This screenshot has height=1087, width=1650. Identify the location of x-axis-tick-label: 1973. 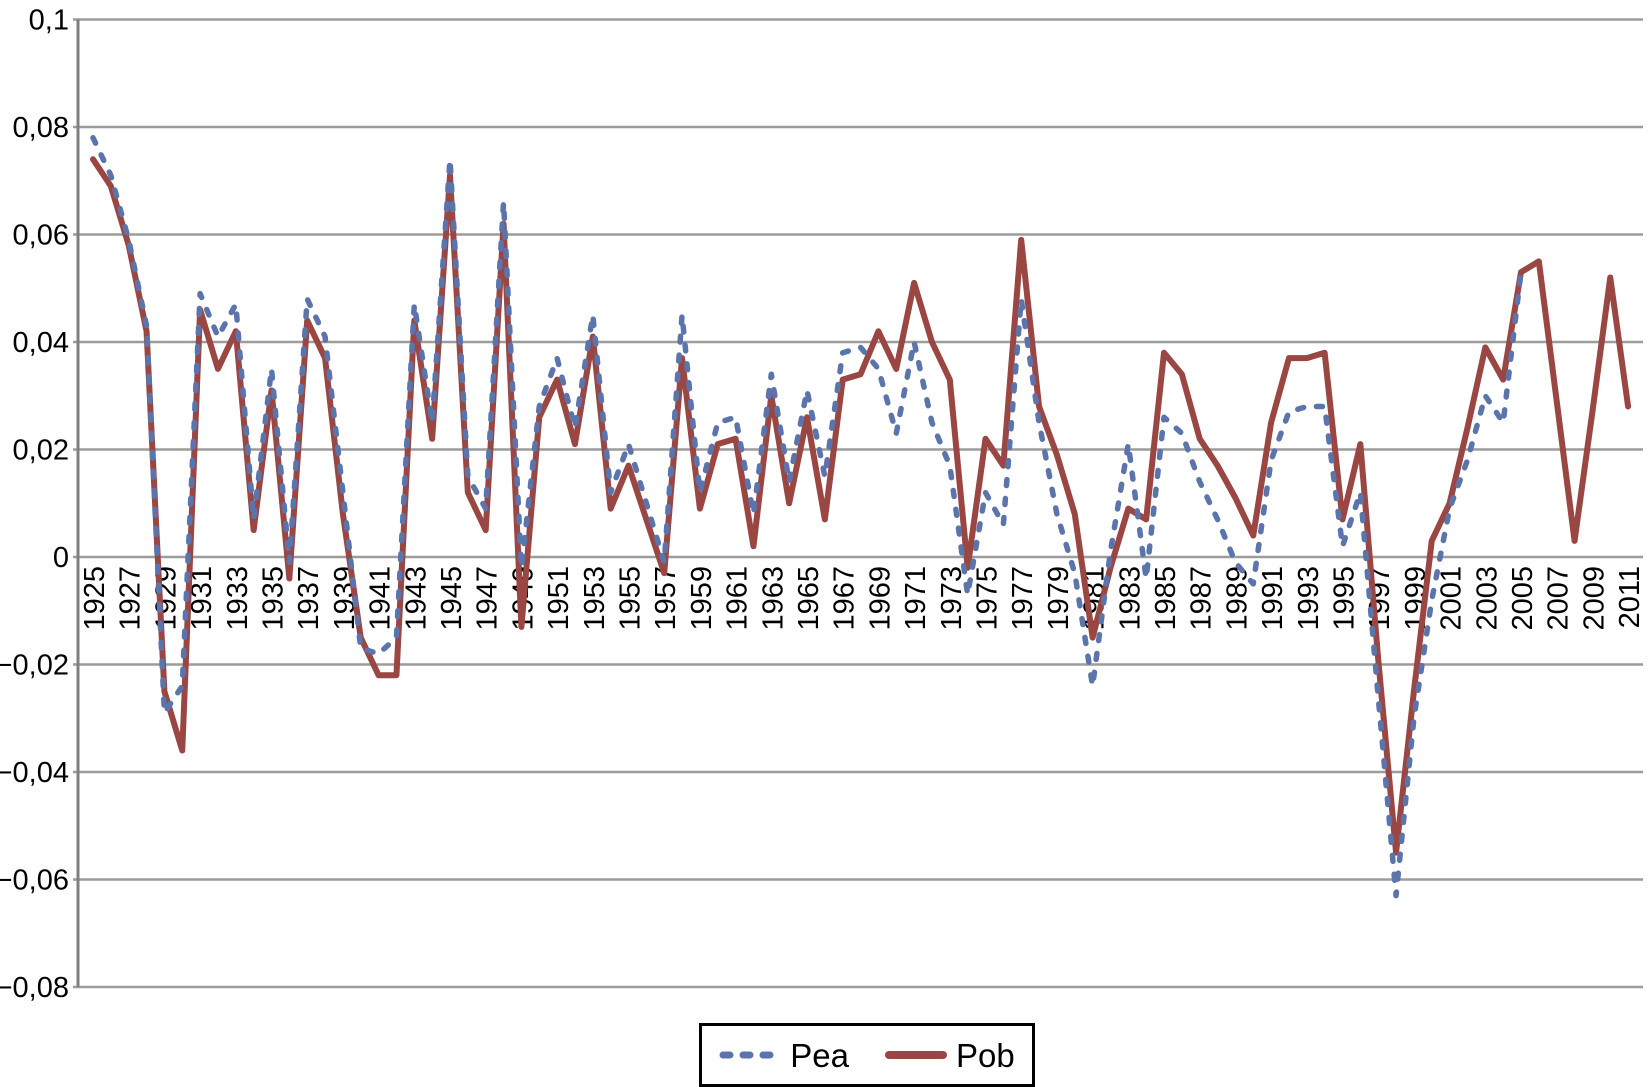
(952, 598).